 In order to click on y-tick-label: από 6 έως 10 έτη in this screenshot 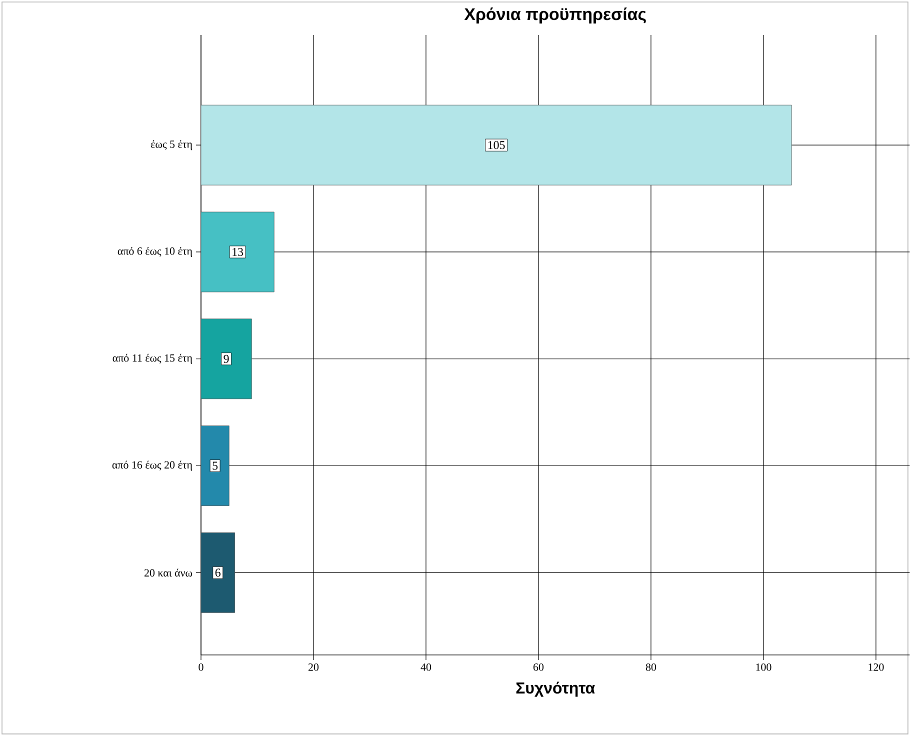, I will do `click(155, 252)`.